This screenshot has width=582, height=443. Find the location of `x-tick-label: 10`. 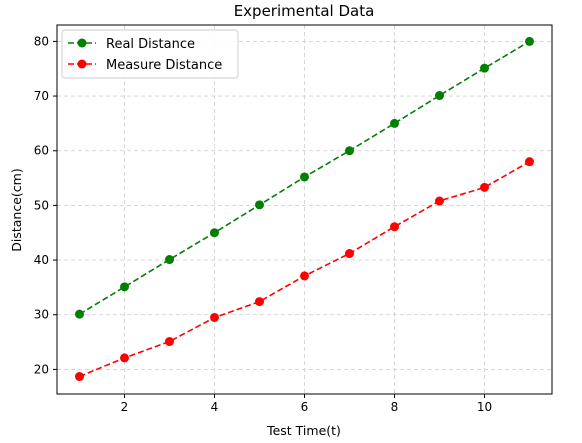

x-tick-label: 10 is located at coordinates (484, 407).